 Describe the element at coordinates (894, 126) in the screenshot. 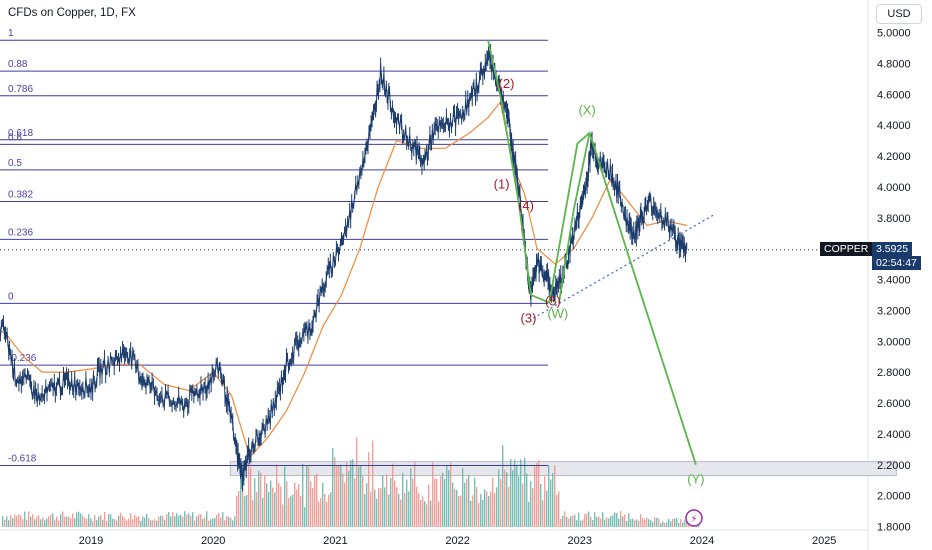

I see `y-tick-label: 4.4000` at that location.